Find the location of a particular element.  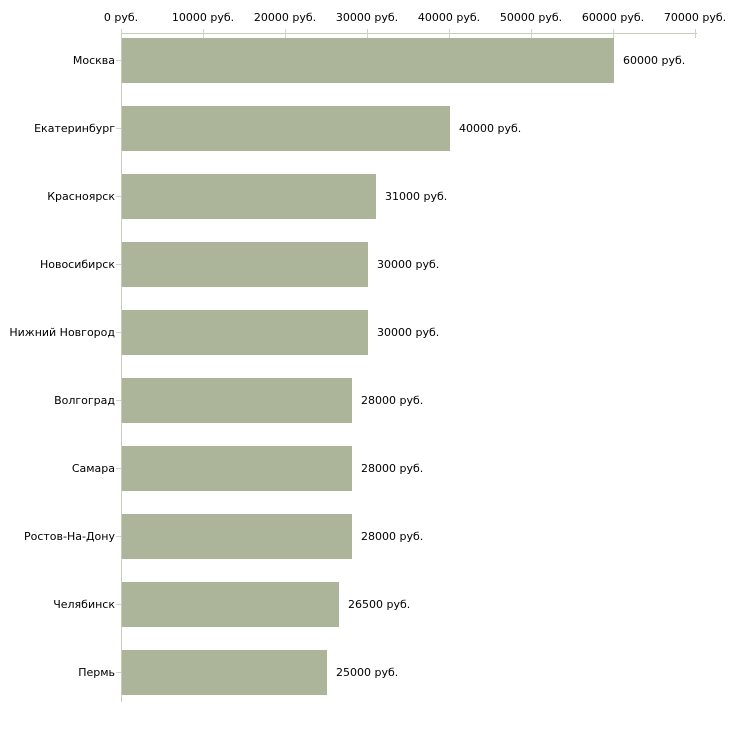

x-tick-label: 20000 руб. is located at coordinates (285, 17).